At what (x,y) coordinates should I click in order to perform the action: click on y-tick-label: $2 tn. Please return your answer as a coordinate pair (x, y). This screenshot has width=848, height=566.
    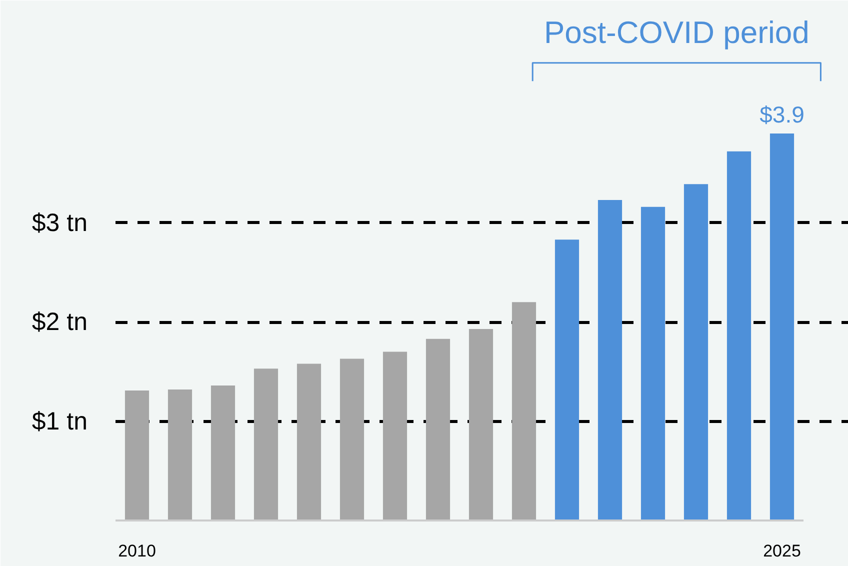
    Looking at the image, I should click on (60, 322).